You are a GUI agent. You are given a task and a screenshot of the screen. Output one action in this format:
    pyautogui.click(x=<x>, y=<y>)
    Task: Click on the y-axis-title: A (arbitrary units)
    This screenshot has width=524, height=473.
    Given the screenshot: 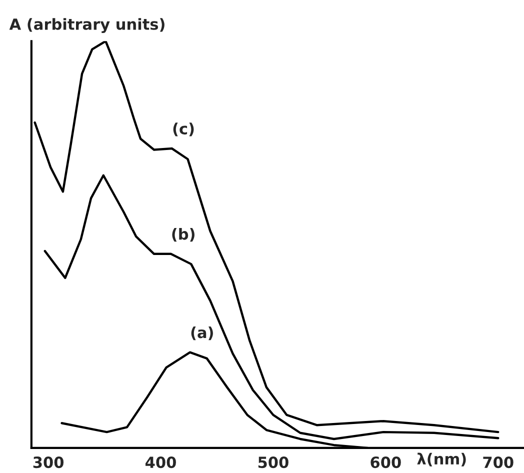 What is the action you would take?
    pyautogui.click(x=86, y=26)
    